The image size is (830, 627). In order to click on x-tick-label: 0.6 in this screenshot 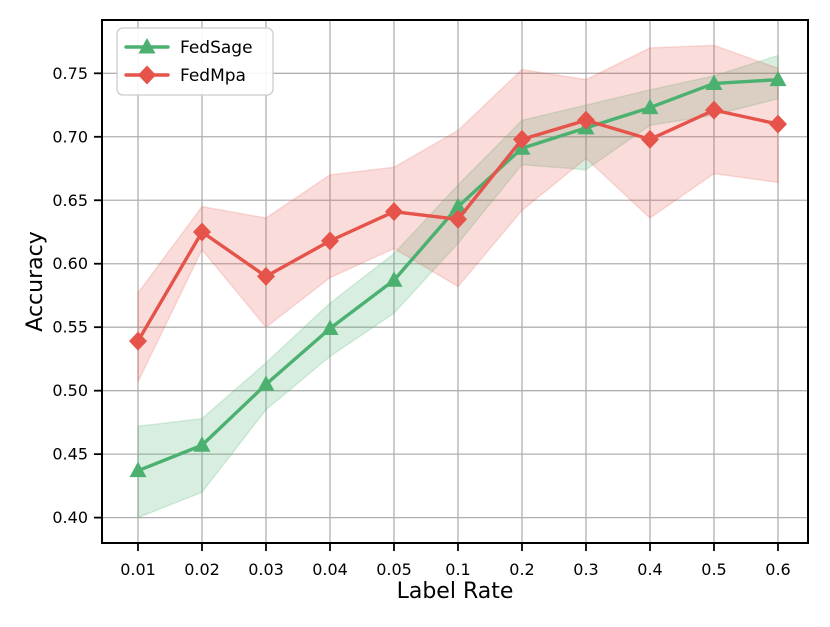, I will do `click(777, 569)`.